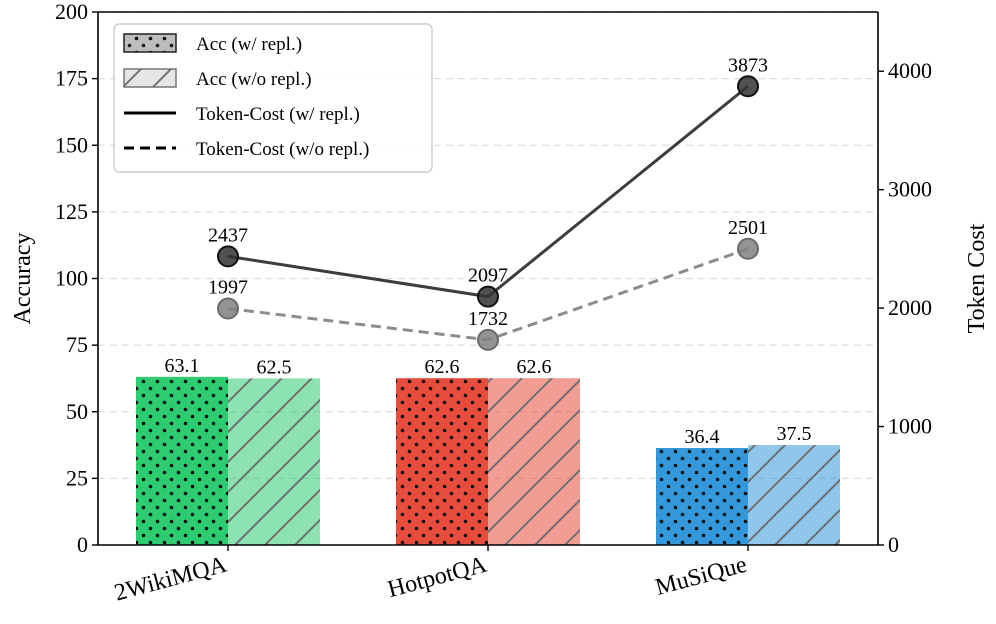 The image size is (996, 624). Describe the element at coordinates (893, 544) in the screenshot. I see `y2-tick-label: 0` at that location.